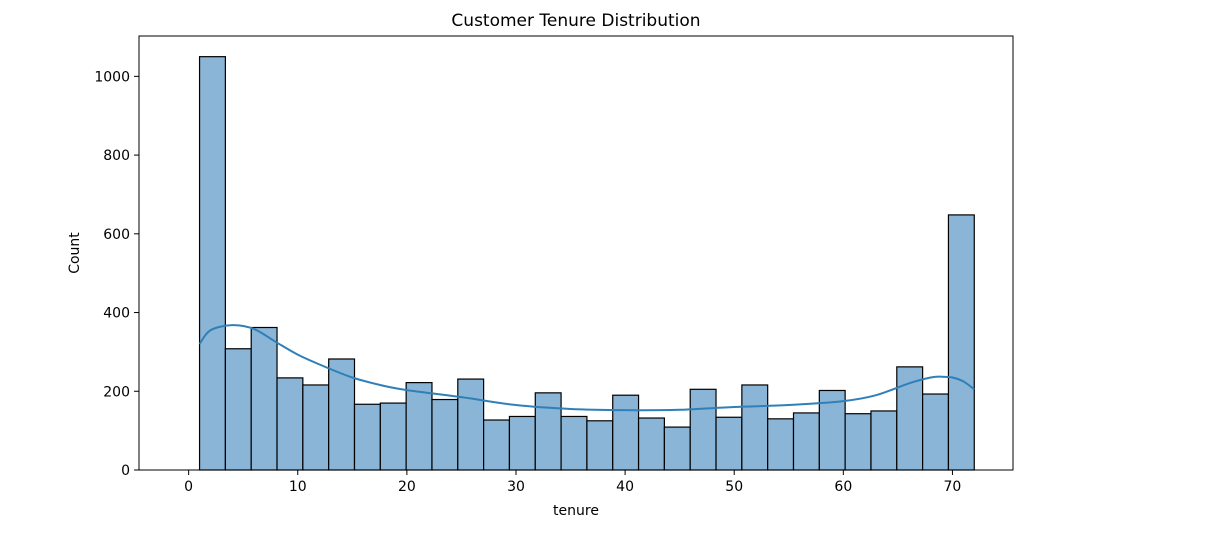 Image resolution: width=1222 pixels, height=538 pixels. I want to click on y-axis: 0 200 400 600 800 1000, so click(116, 274).